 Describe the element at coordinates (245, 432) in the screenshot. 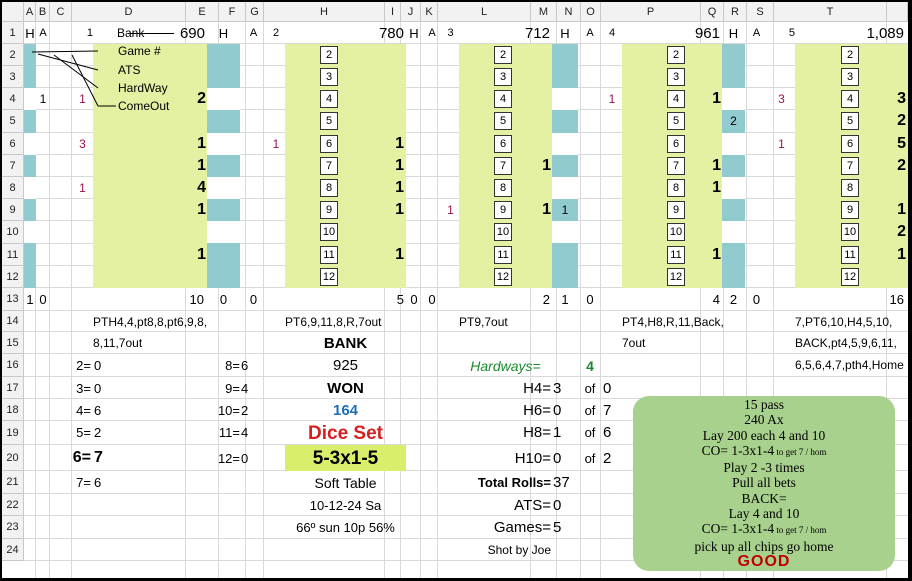

I see `stat-val-11: 4` at that location.